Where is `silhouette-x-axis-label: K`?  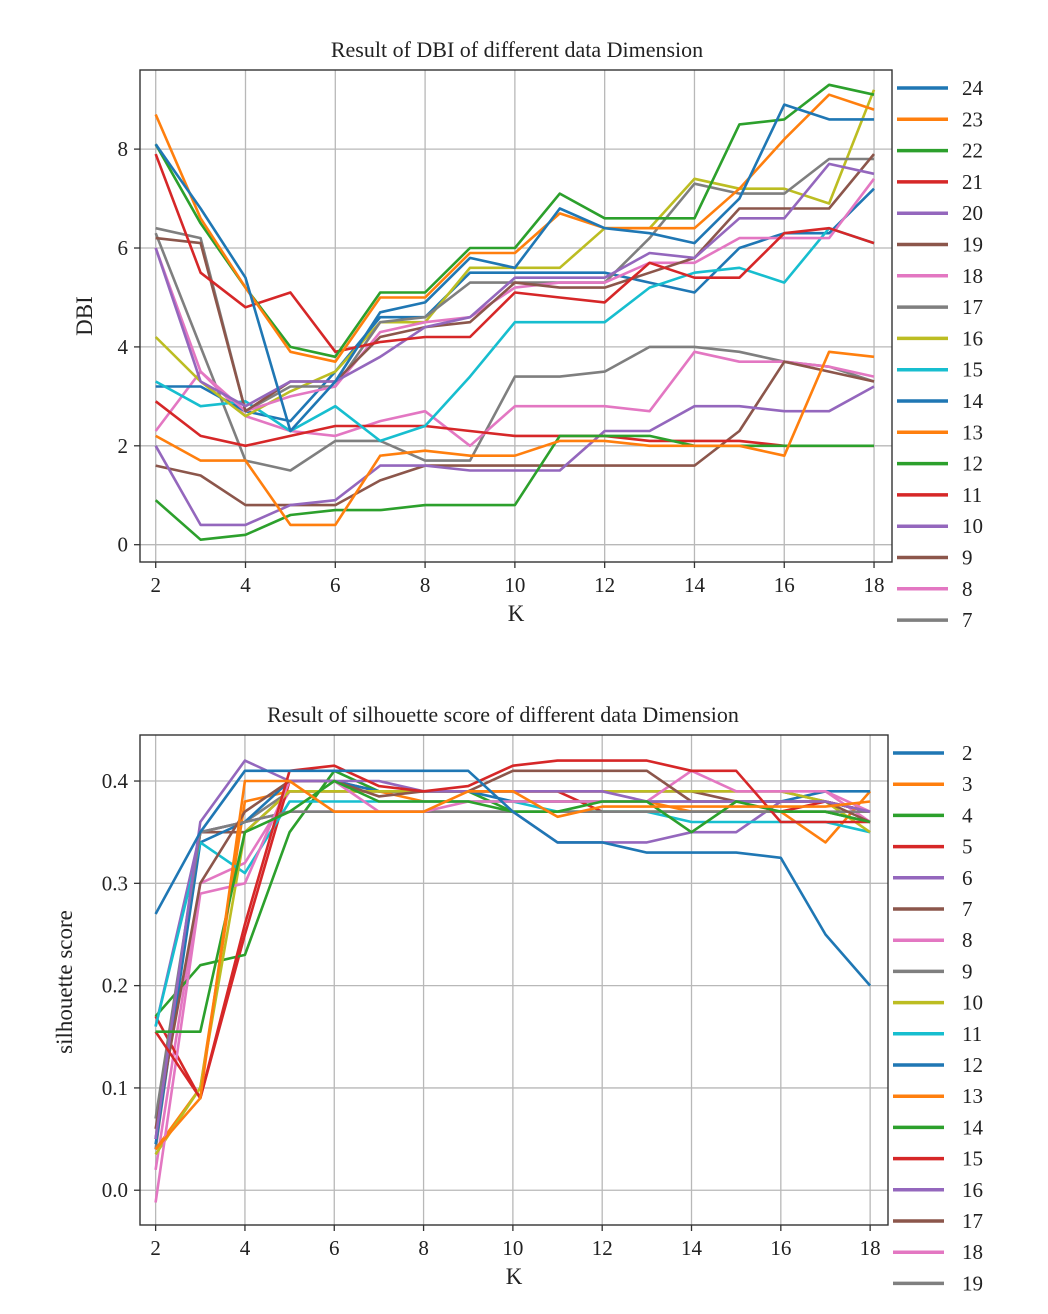 silhouette-x-axis-label: K is located at coordinates (514, 1276).